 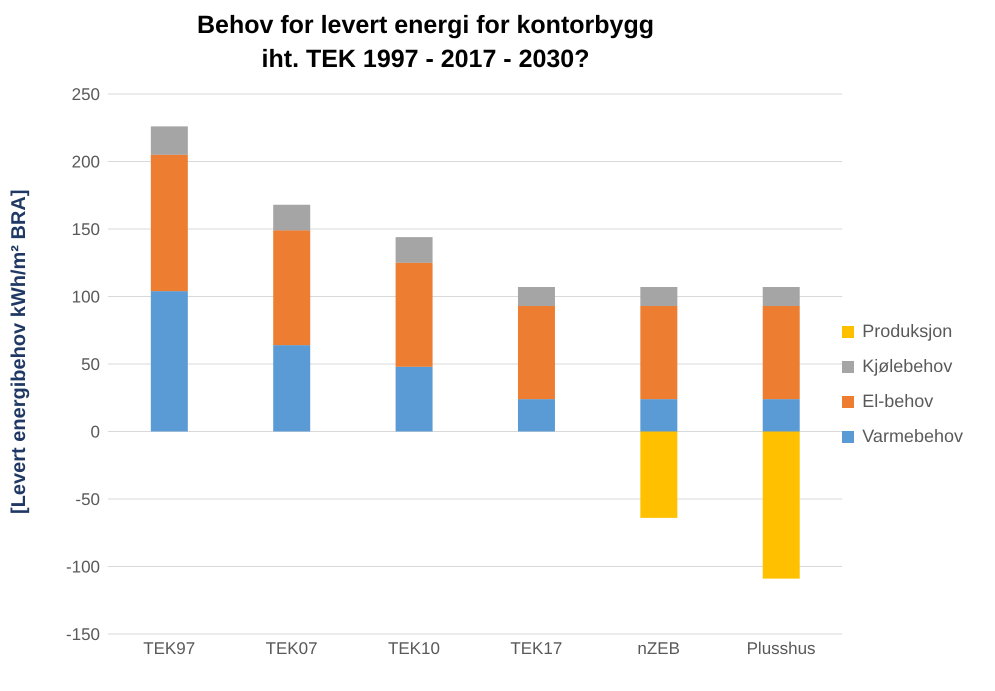 I want to click on y-tick-label: -50, so click(x=87, y=500).